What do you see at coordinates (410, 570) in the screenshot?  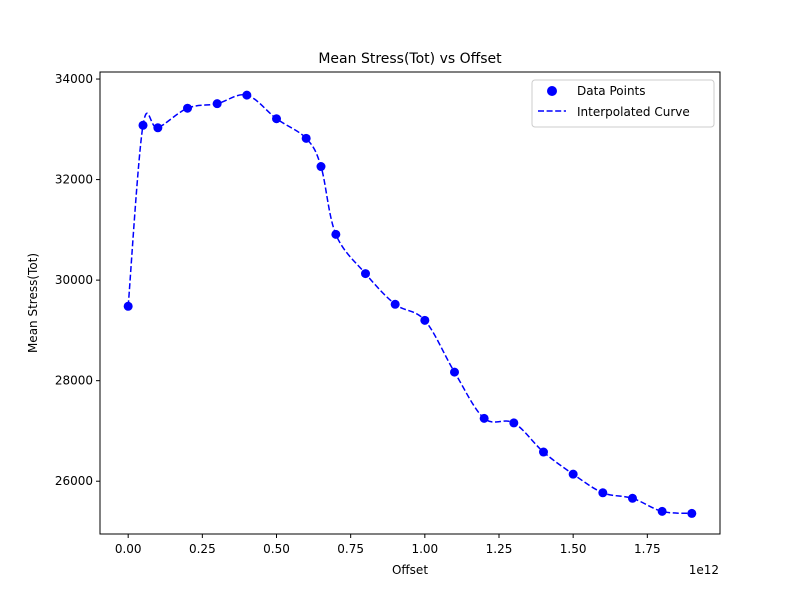 I see `x-axis-label: Offset` at bounding box center [410, 570].